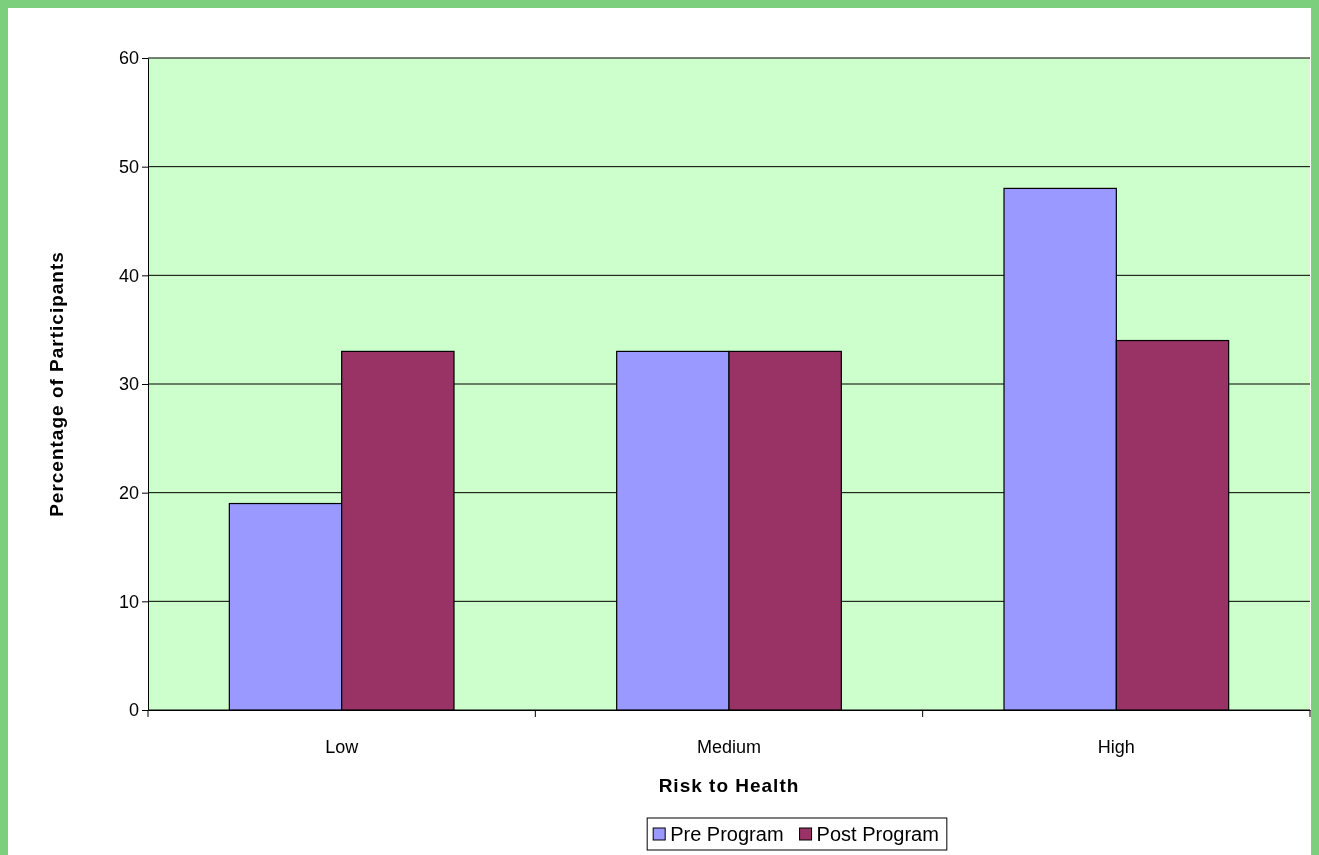 The image size is (1319, 855). Describe the element at coordinates (877, 834) in the screenshot. I see `legend-label: Post Program` at that location.